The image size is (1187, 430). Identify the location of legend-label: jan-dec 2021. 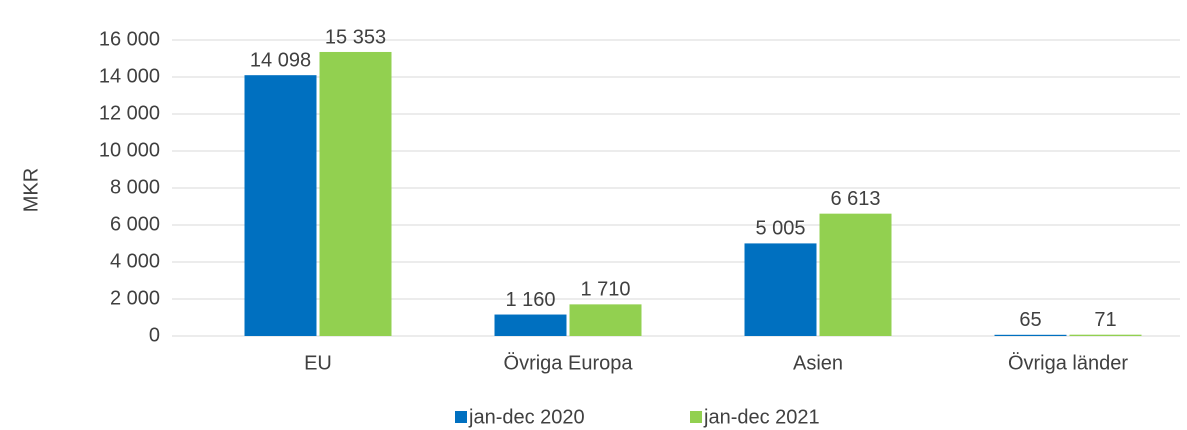
(761, 417).